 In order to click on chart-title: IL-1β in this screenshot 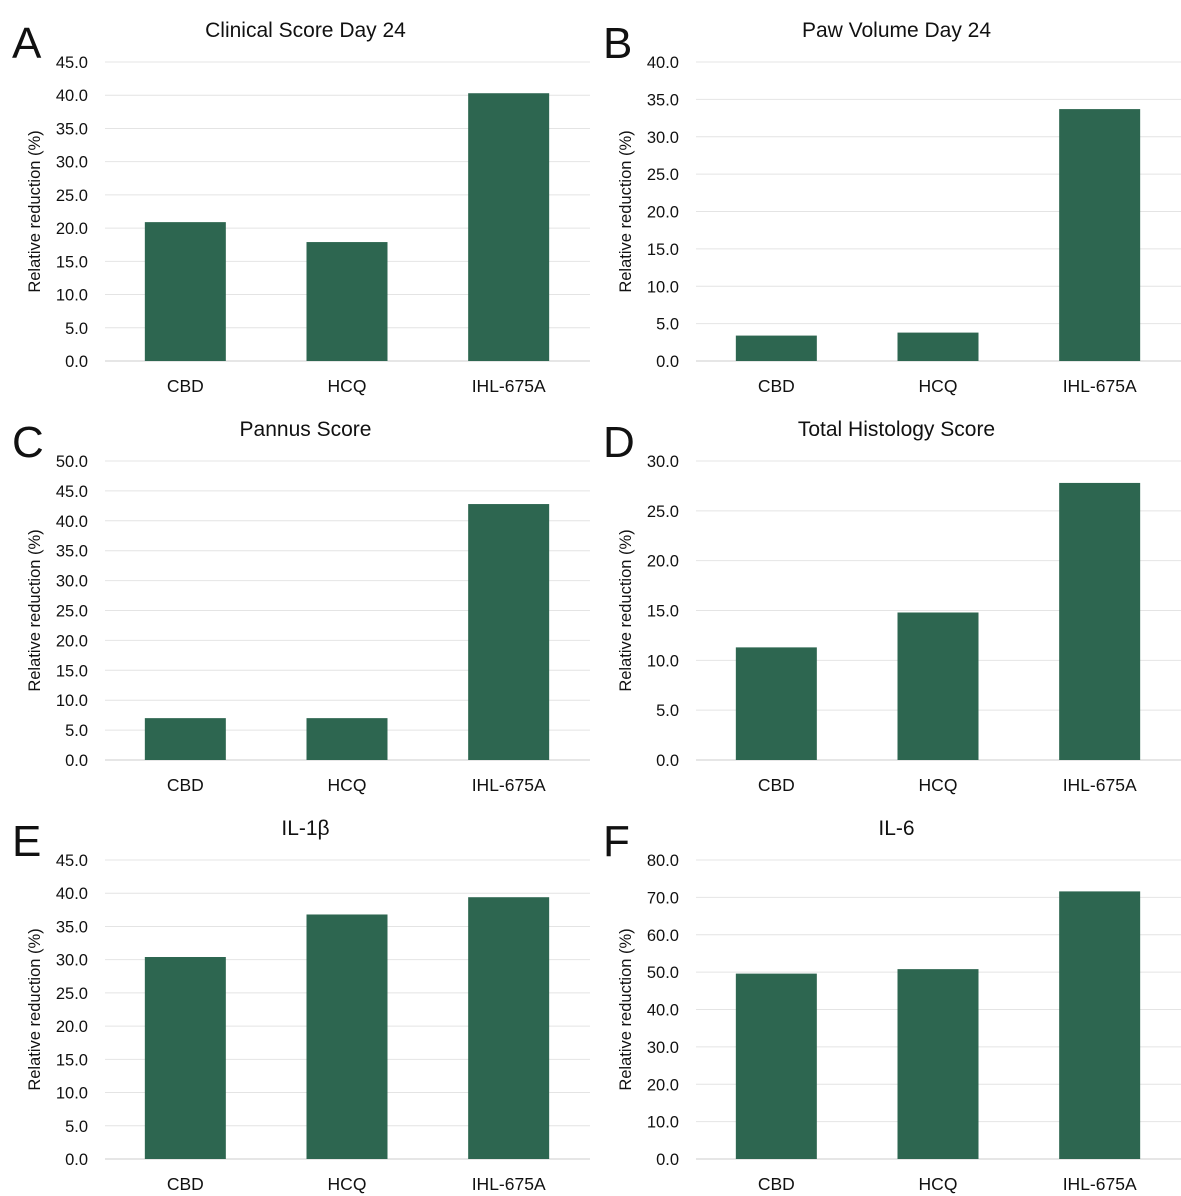, I will do `click(305, 828)`.